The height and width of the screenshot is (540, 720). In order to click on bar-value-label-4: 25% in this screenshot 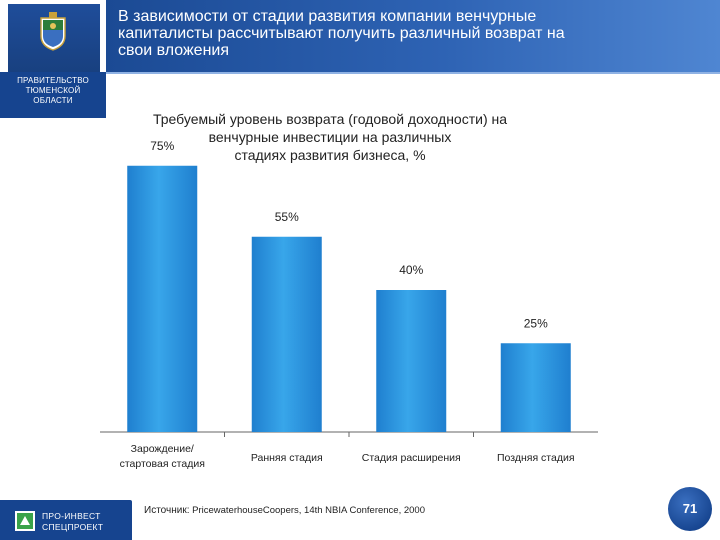, I will do `click(536, 323)`.